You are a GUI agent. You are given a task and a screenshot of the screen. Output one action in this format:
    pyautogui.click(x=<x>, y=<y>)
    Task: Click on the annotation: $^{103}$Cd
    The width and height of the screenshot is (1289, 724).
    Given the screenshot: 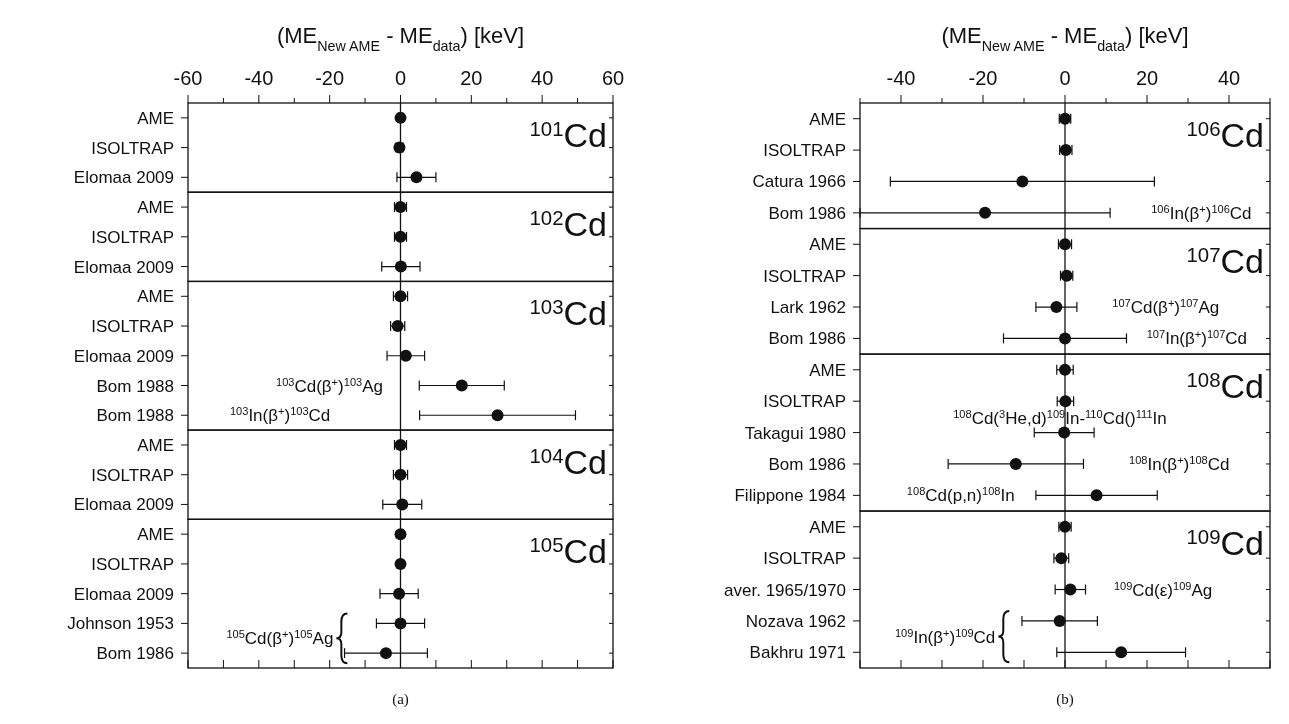 What is the action you would take?
    pyautogui.click(x=568, y=313)
    